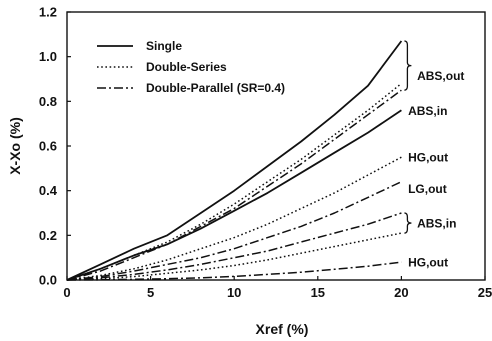 Image resolution: width=492 pixels, height=341 pixels. I want to click on y-axis-label: X-Xo (%), so click(15, 146).